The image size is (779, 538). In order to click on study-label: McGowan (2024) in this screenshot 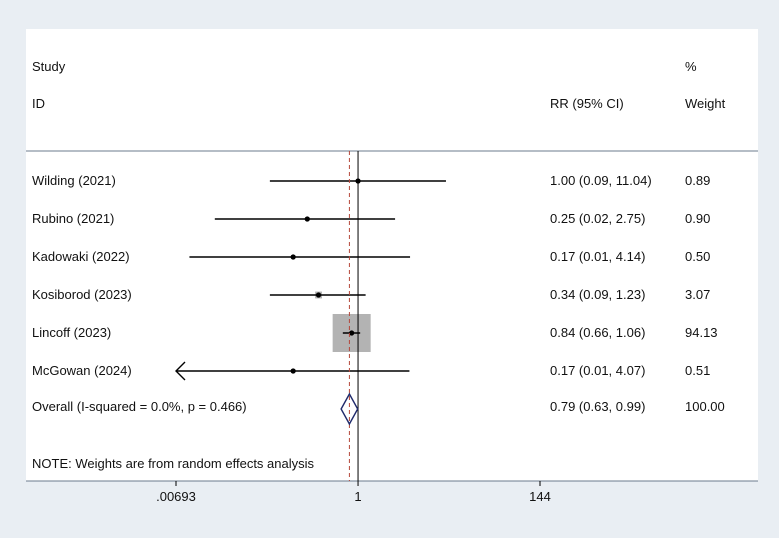, I will do `click(82, 370)`.